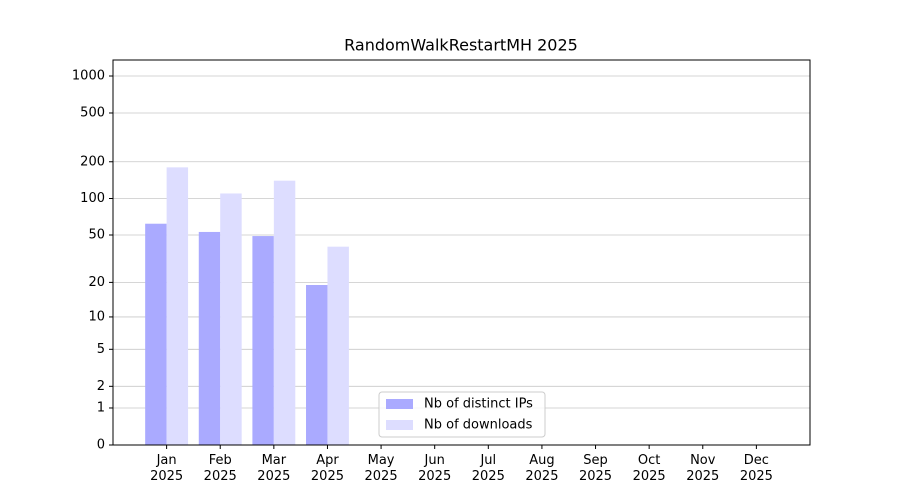 The height and width of the screenshot is (500, 900). What do you see at coordinates (542, 468) in the screenshot?
I see `x-tick-label: Aug 2025` at bounding box center [542, 468].